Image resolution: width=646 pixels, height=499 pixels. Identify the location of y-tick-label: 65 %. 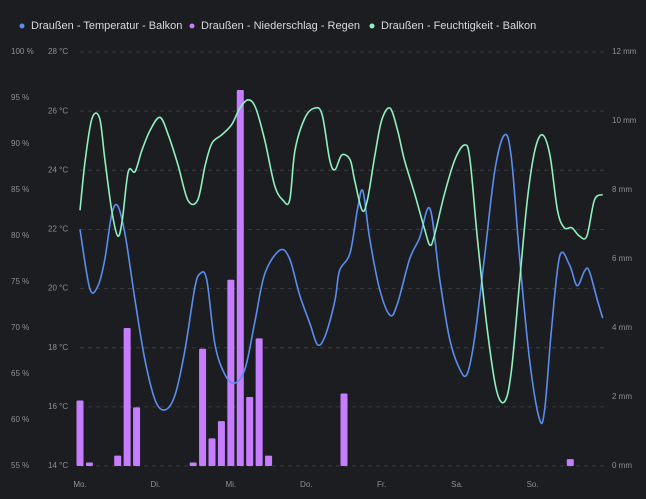
(20, 373).